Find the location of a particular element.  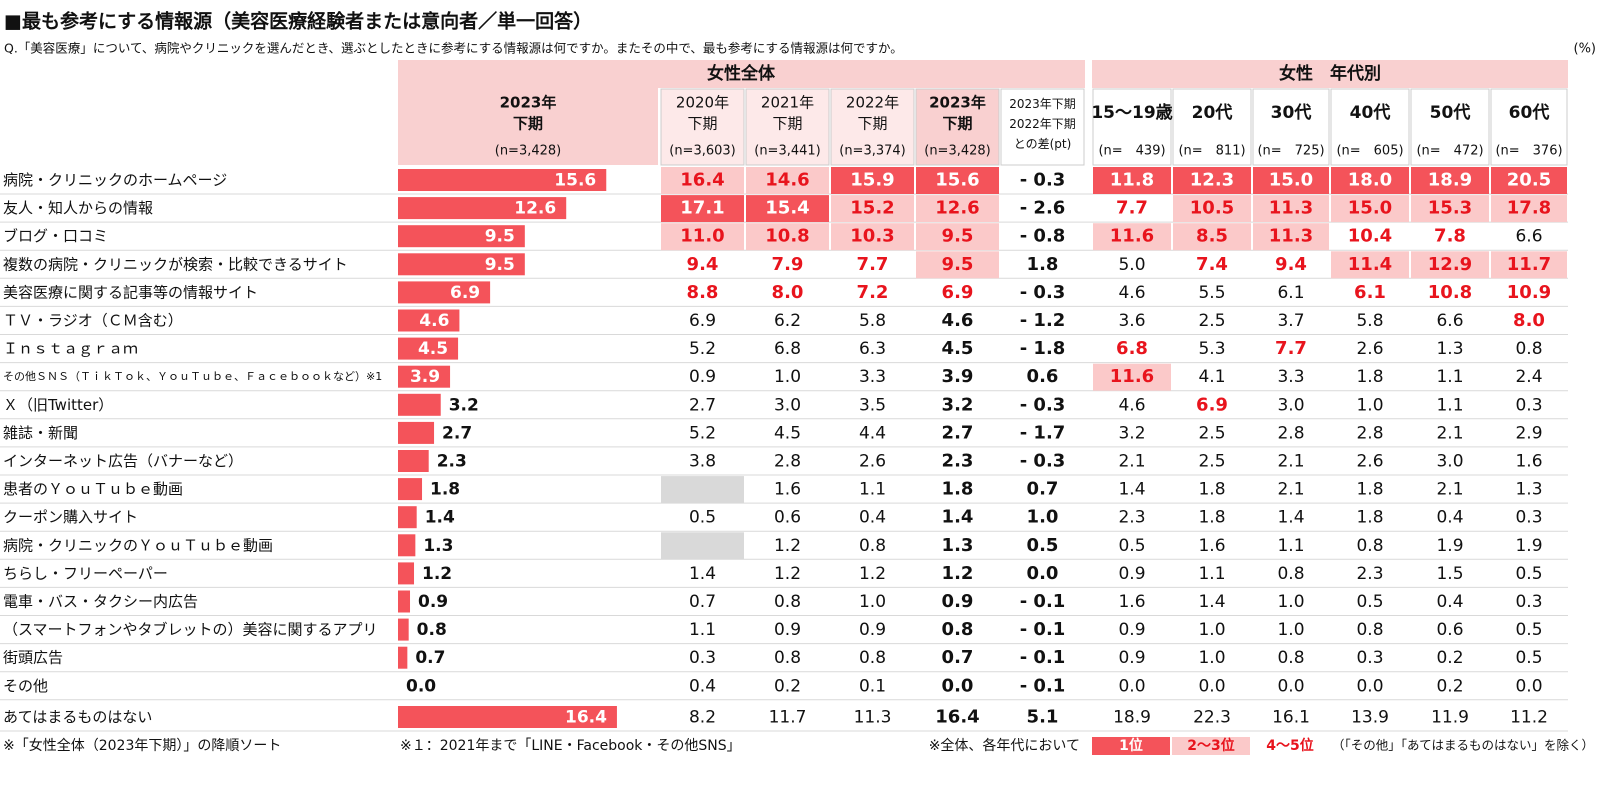

cell: 6.9 is located at coordinates (1212, 404).